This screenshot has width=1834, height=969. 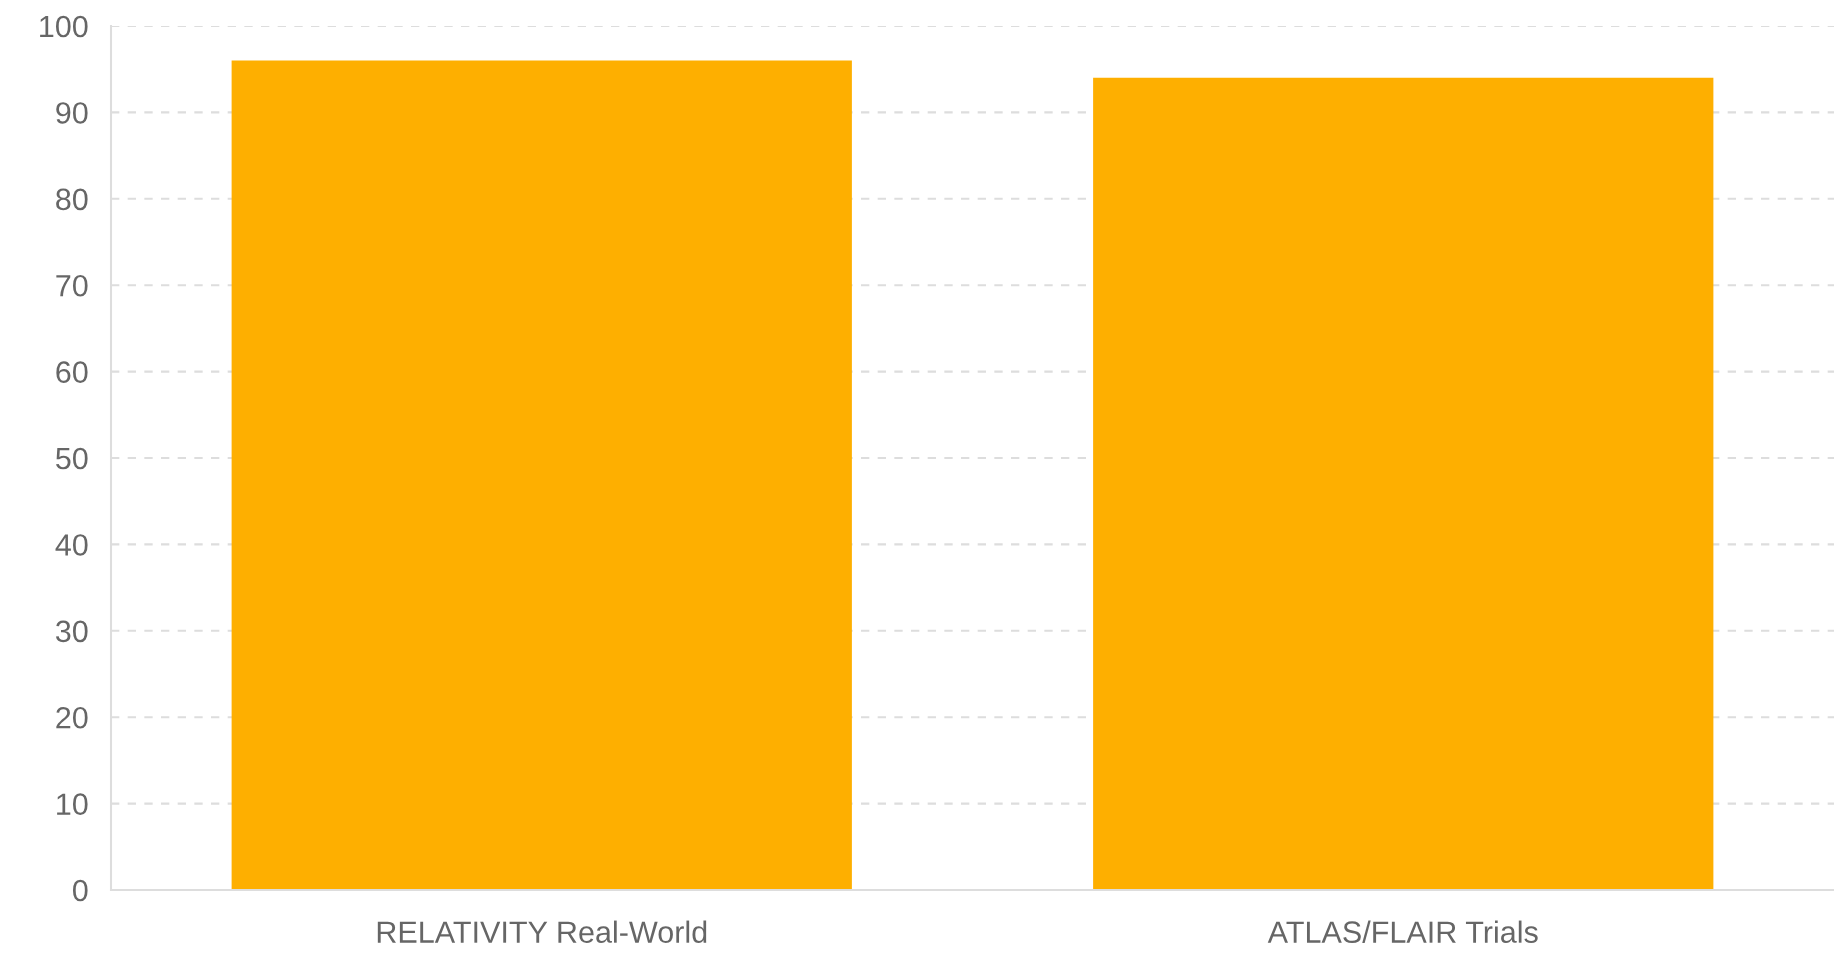 I want to click on y-tick-label: 20, so click(x=72, y=717).